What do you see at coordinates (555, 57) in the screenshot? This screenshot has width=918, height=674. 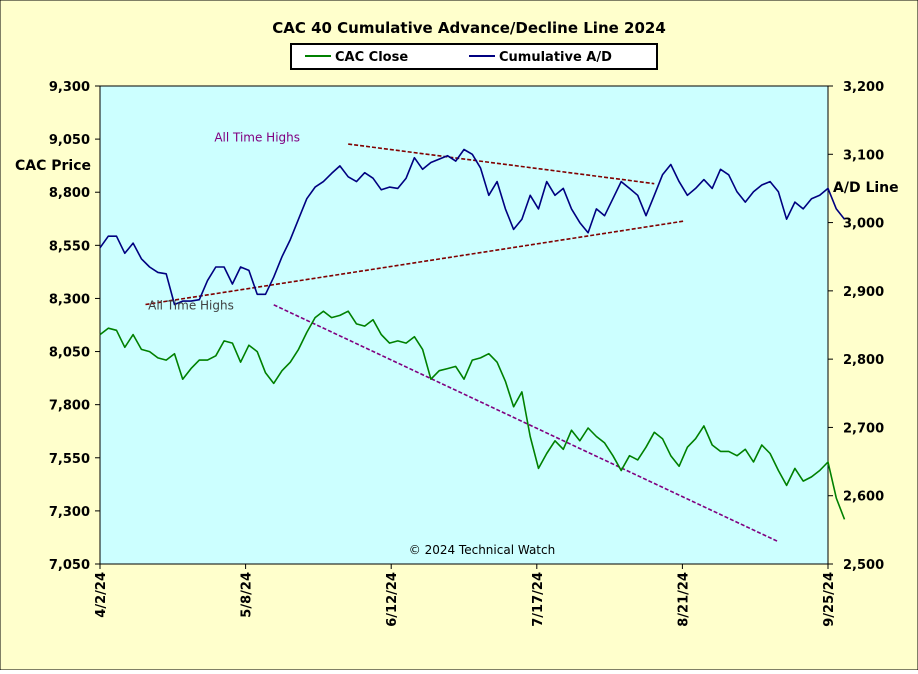 I see `legend-label-cumulative-ad: Cumulative A/D` at bounding box center [555, 57].